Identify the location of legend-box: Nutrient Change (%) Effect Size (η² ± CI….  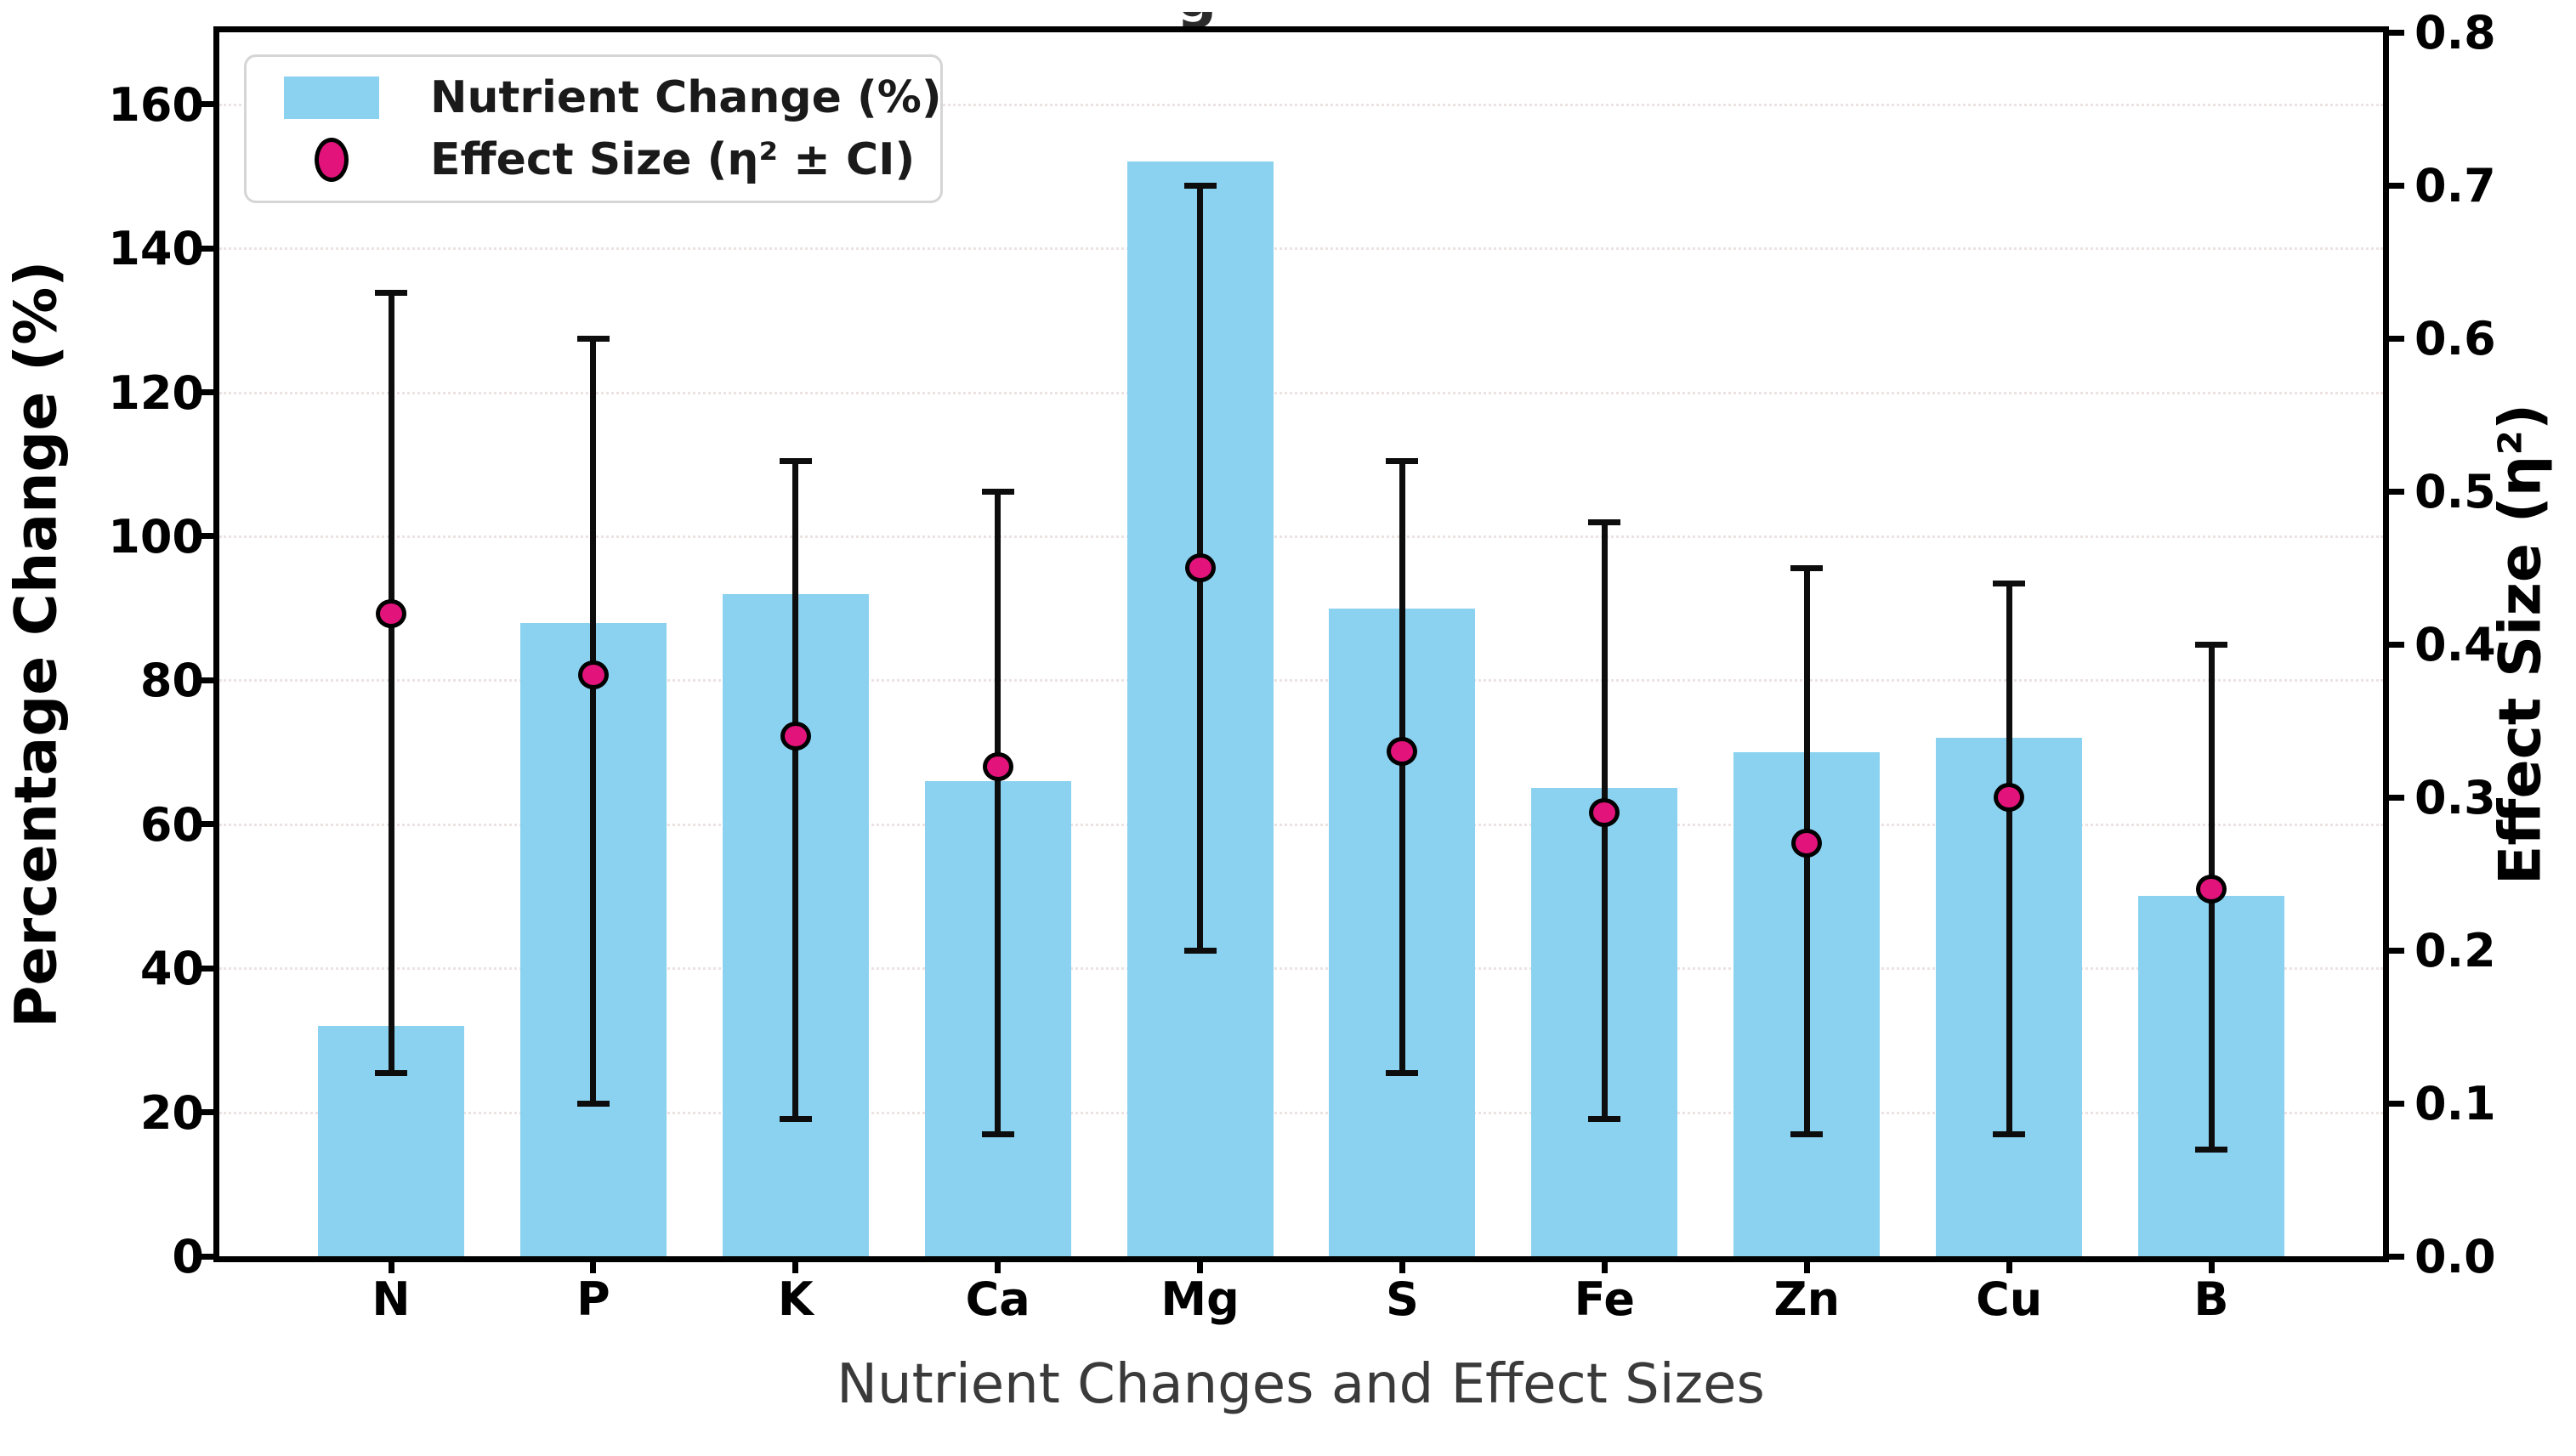
(594, 128).